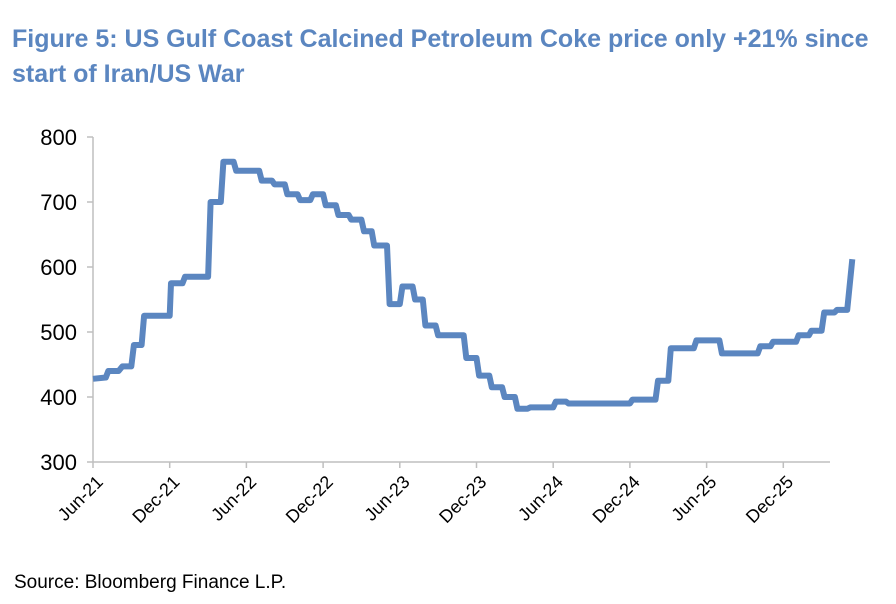 Image resolution: width=896 pixels, height=604 pixels. Describe the element at coordinates (462, 499) in the screenshot. I see `x-tick-label: Dec-23` at that location.